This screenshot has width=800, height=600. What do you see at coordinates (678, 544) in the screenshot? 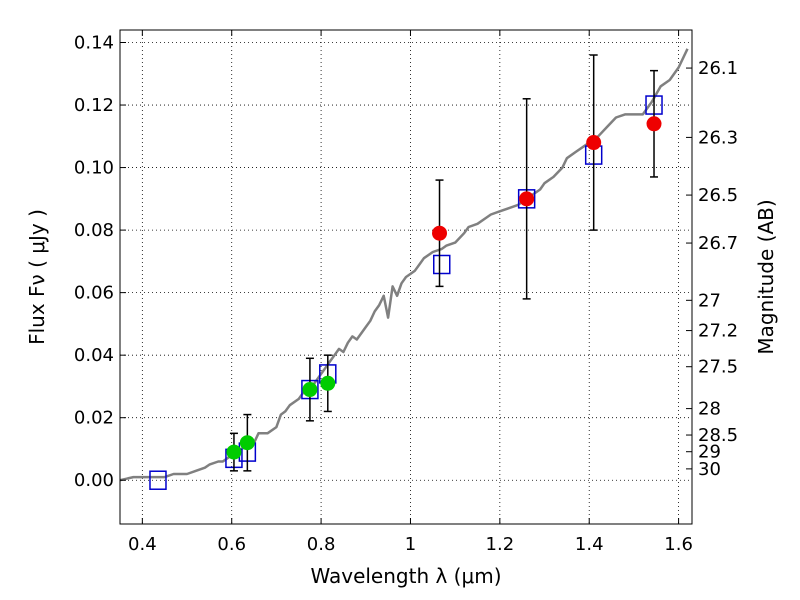
I see `x-tick-label: 1.6` at bounding box center [678, 544].